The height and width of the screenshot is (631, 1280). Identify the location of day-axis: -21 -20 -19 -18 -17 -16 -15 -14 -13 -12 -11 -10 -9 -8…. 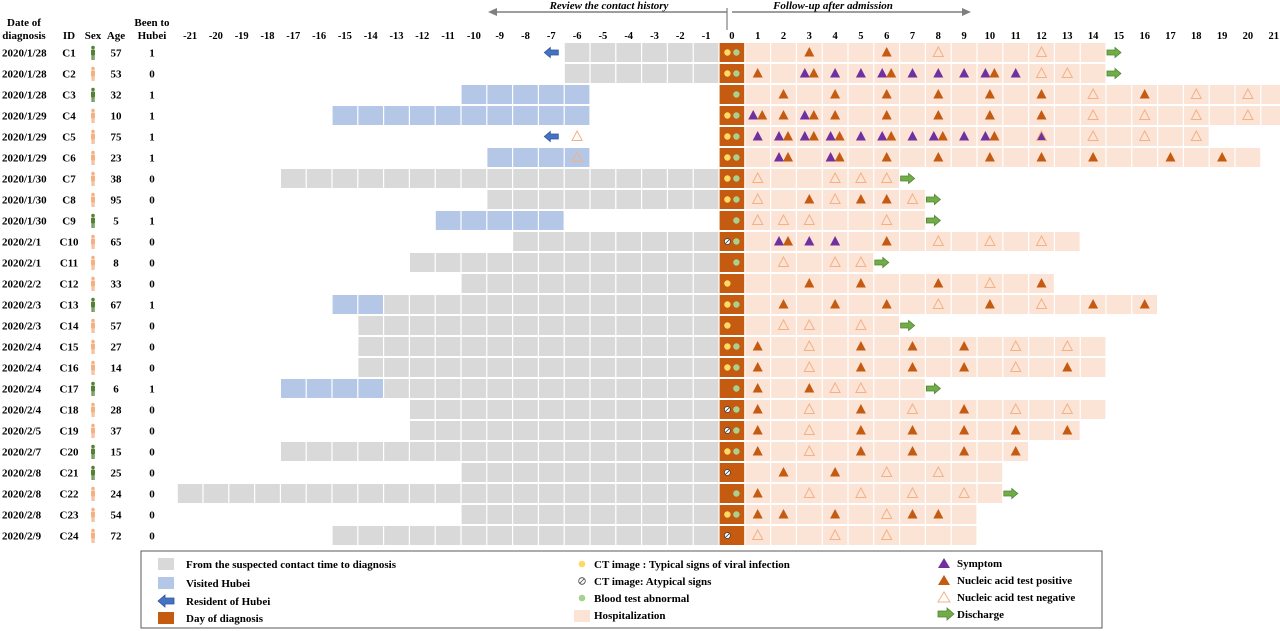
(731, 36).